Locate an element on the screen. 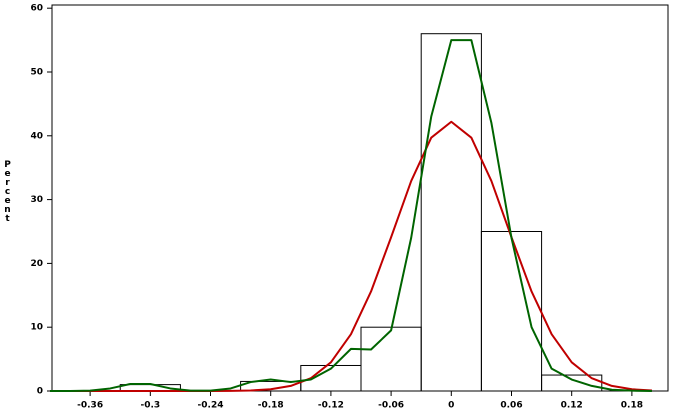 The width and height of the screenshot is (674, 418). x-tick-label: 0.12 is located at coordinates (572, 406).